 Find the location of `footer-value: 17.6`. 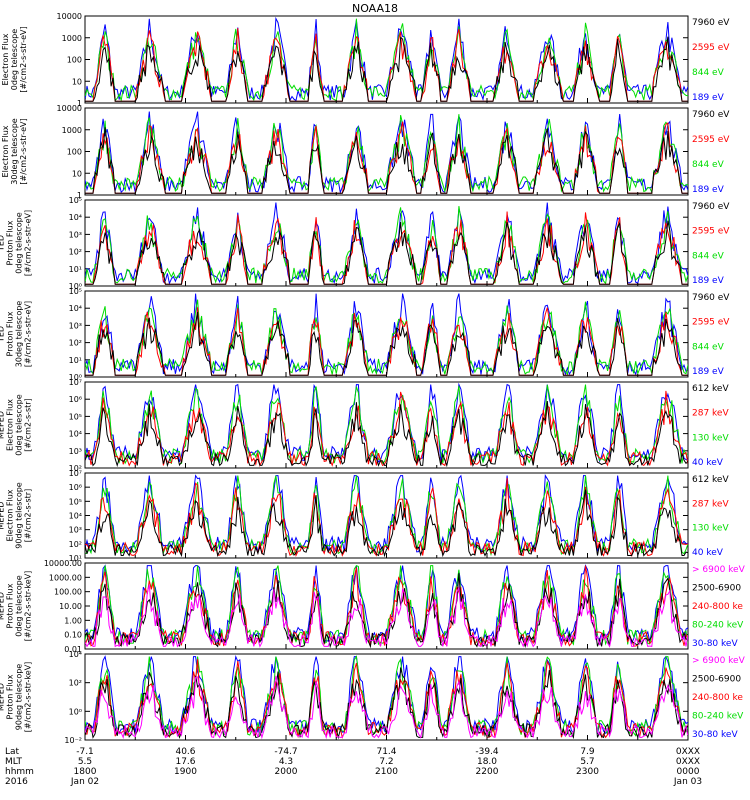

footer-value: 17.6 is located at coordinates (185, 762).